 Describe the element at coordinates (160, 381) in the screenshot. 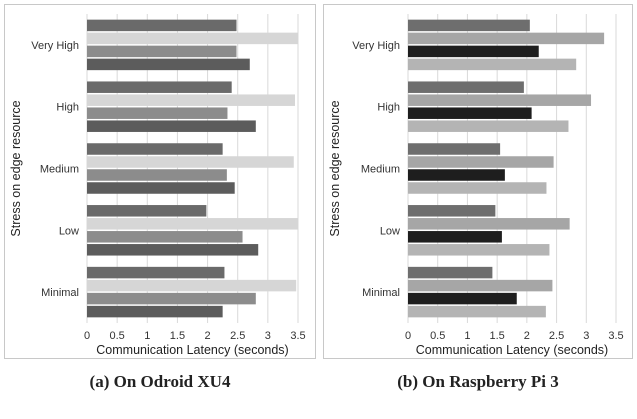

I see `caption-odroid: (a) On Odroid XU4` at that location.